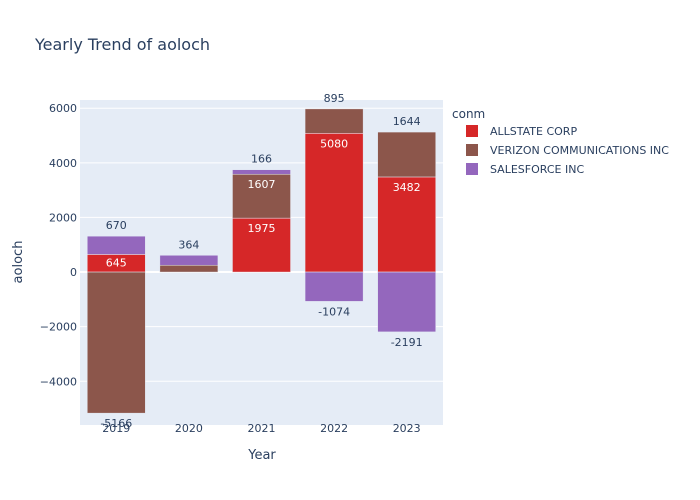 The width and height of the screenshot is (700, 500). What do you see at coordinates (468, 114) in the screenshot?
I see `legend-title: conm` at bounding box center [468, 114].